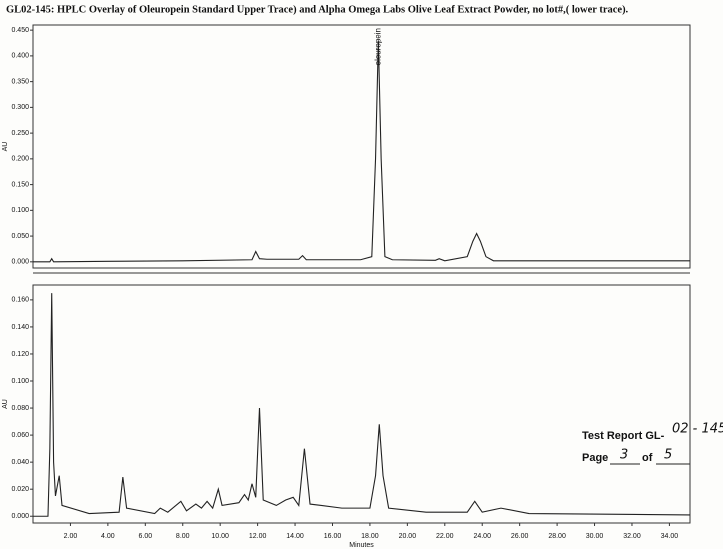 The image size is (723, 549). I want to click on x-tick-label: 28.00, so click(557, 536).